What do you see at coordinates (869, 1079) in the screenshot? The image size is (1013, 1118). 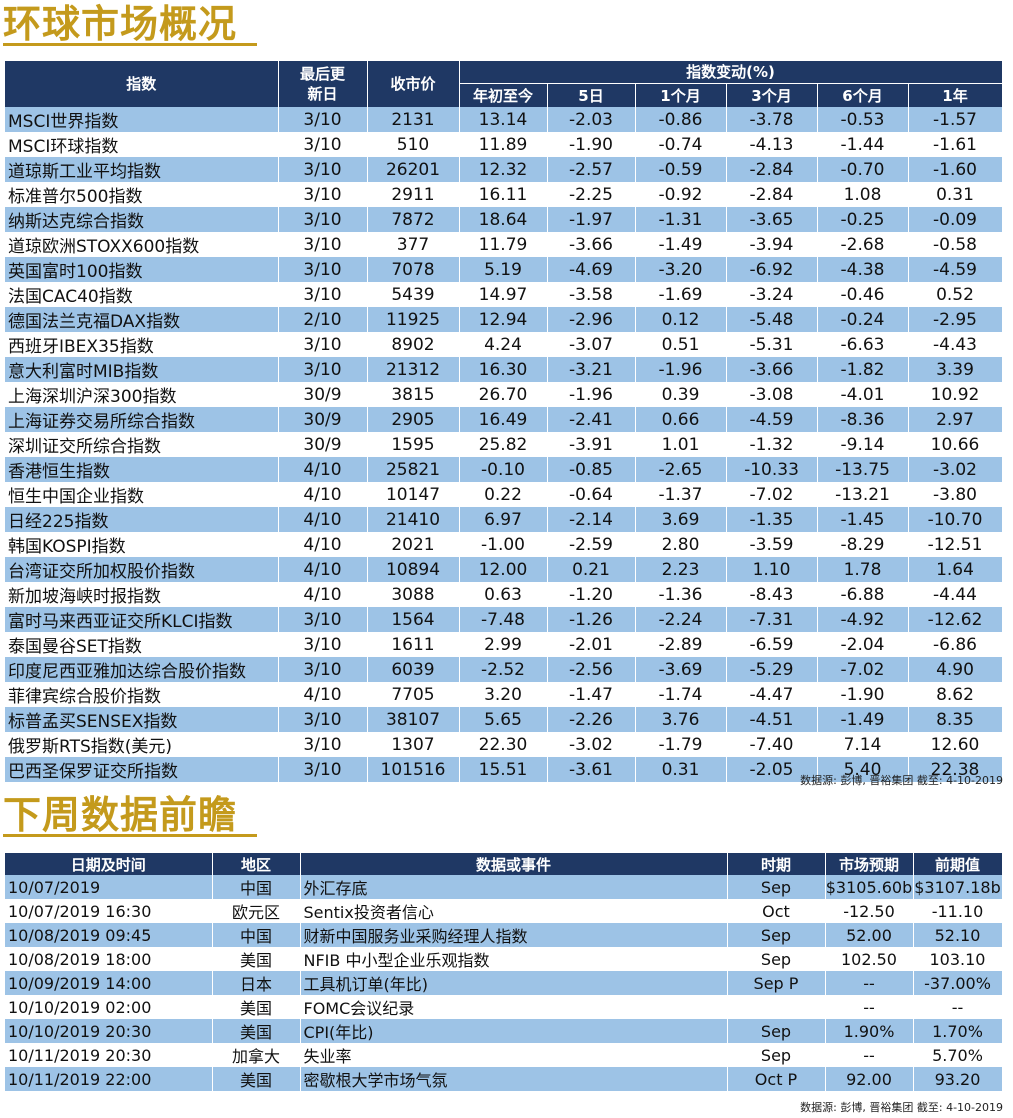 I see `cell-forecast: 92.00` at bounding box center [869, 1079].